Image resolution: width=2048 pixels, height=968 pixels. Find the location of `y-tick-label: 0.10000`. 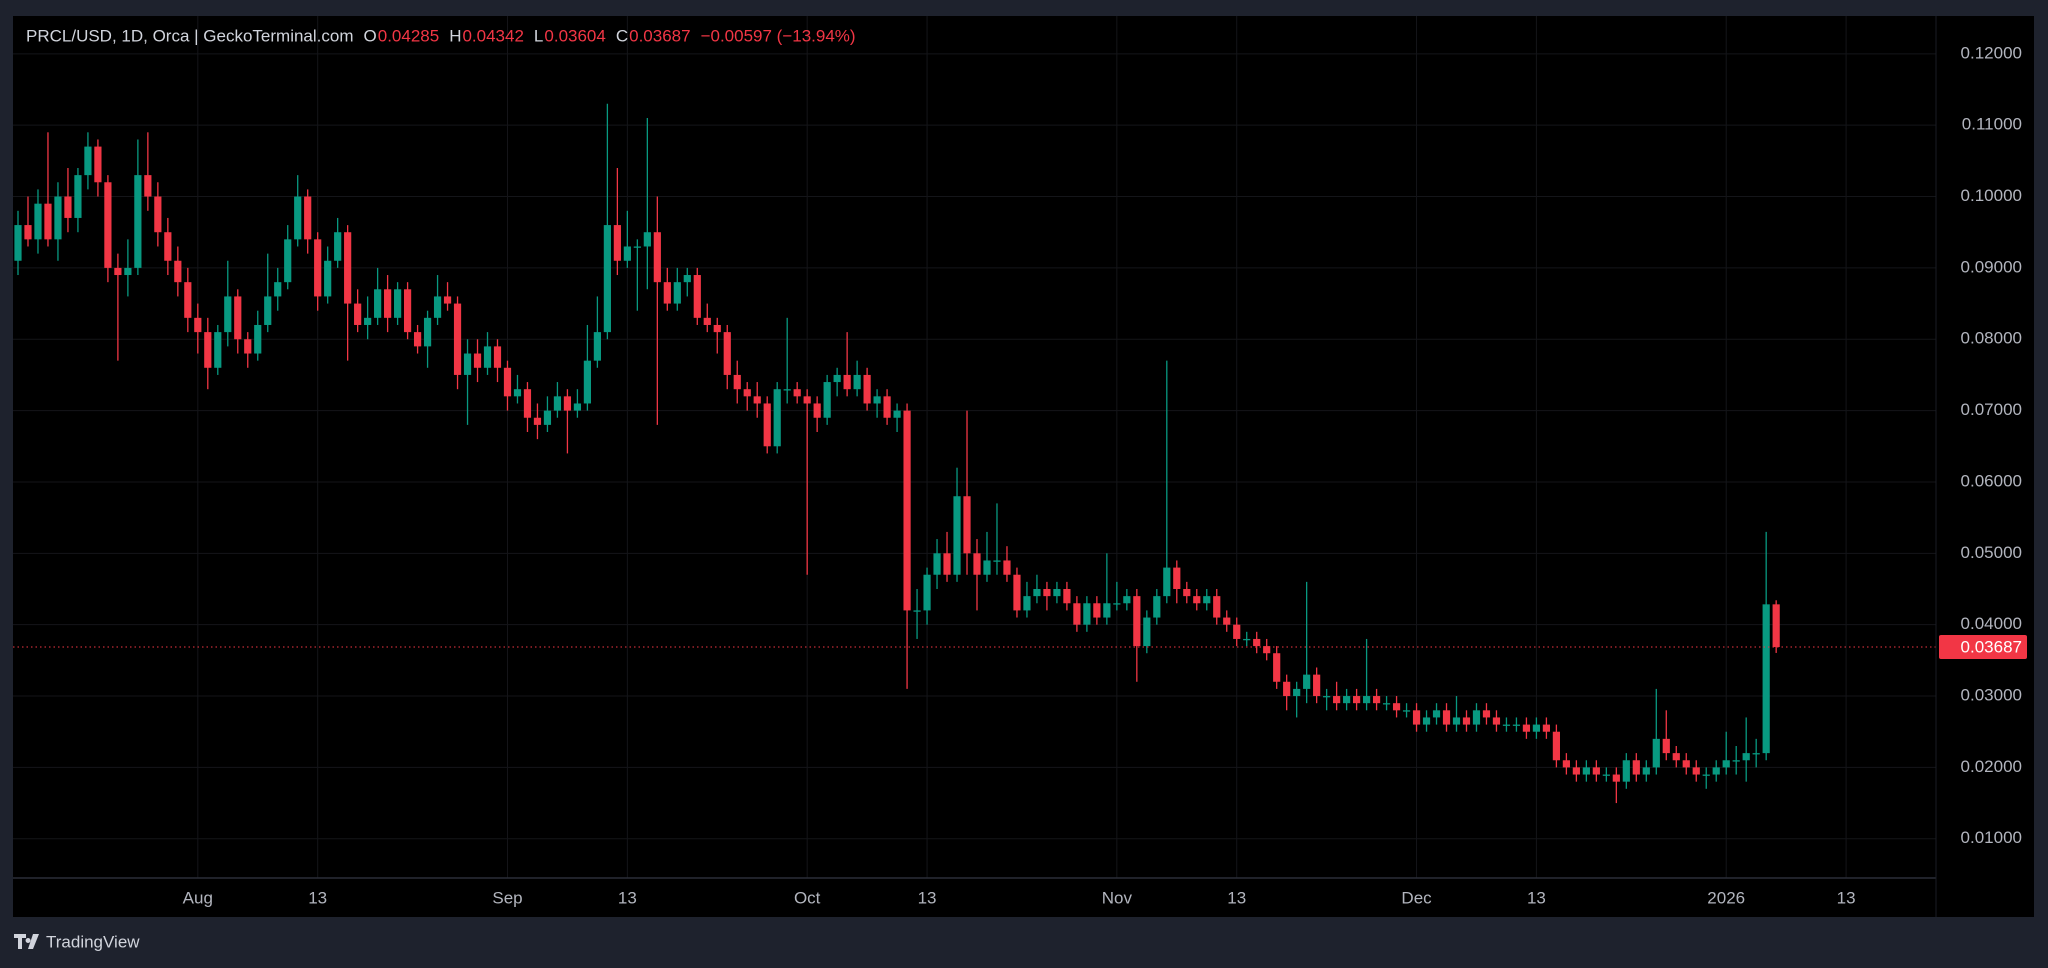

y-tick-label: 0.10000 is located at coordinates (1991, 195).